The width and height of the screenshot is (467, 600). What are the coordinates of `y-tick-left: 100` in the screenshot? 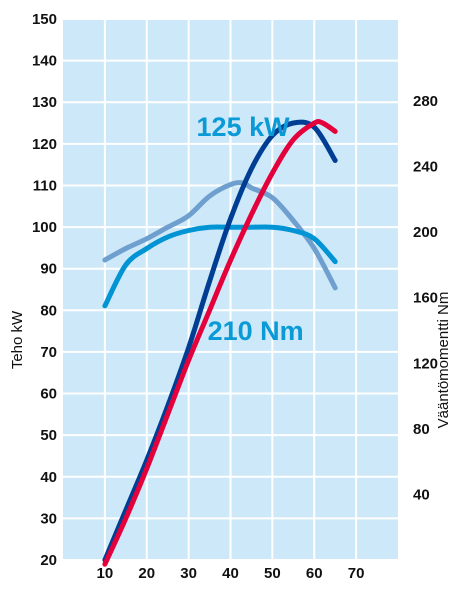 It's located at (44, 227).